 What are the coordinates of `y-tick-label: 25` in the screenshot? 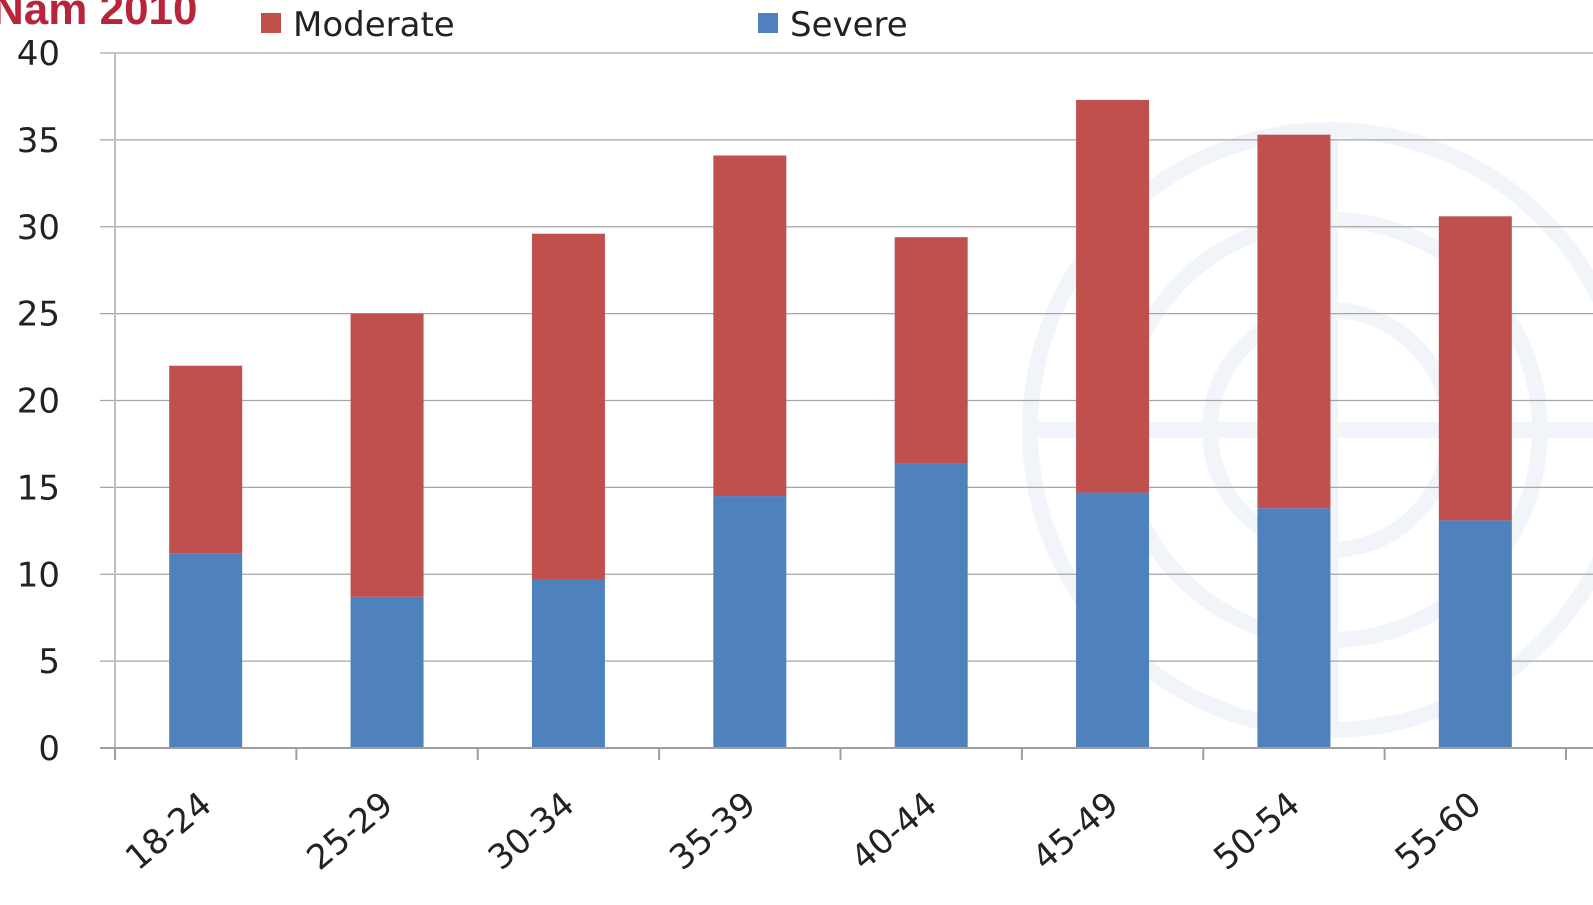 It's located at (38, 315).